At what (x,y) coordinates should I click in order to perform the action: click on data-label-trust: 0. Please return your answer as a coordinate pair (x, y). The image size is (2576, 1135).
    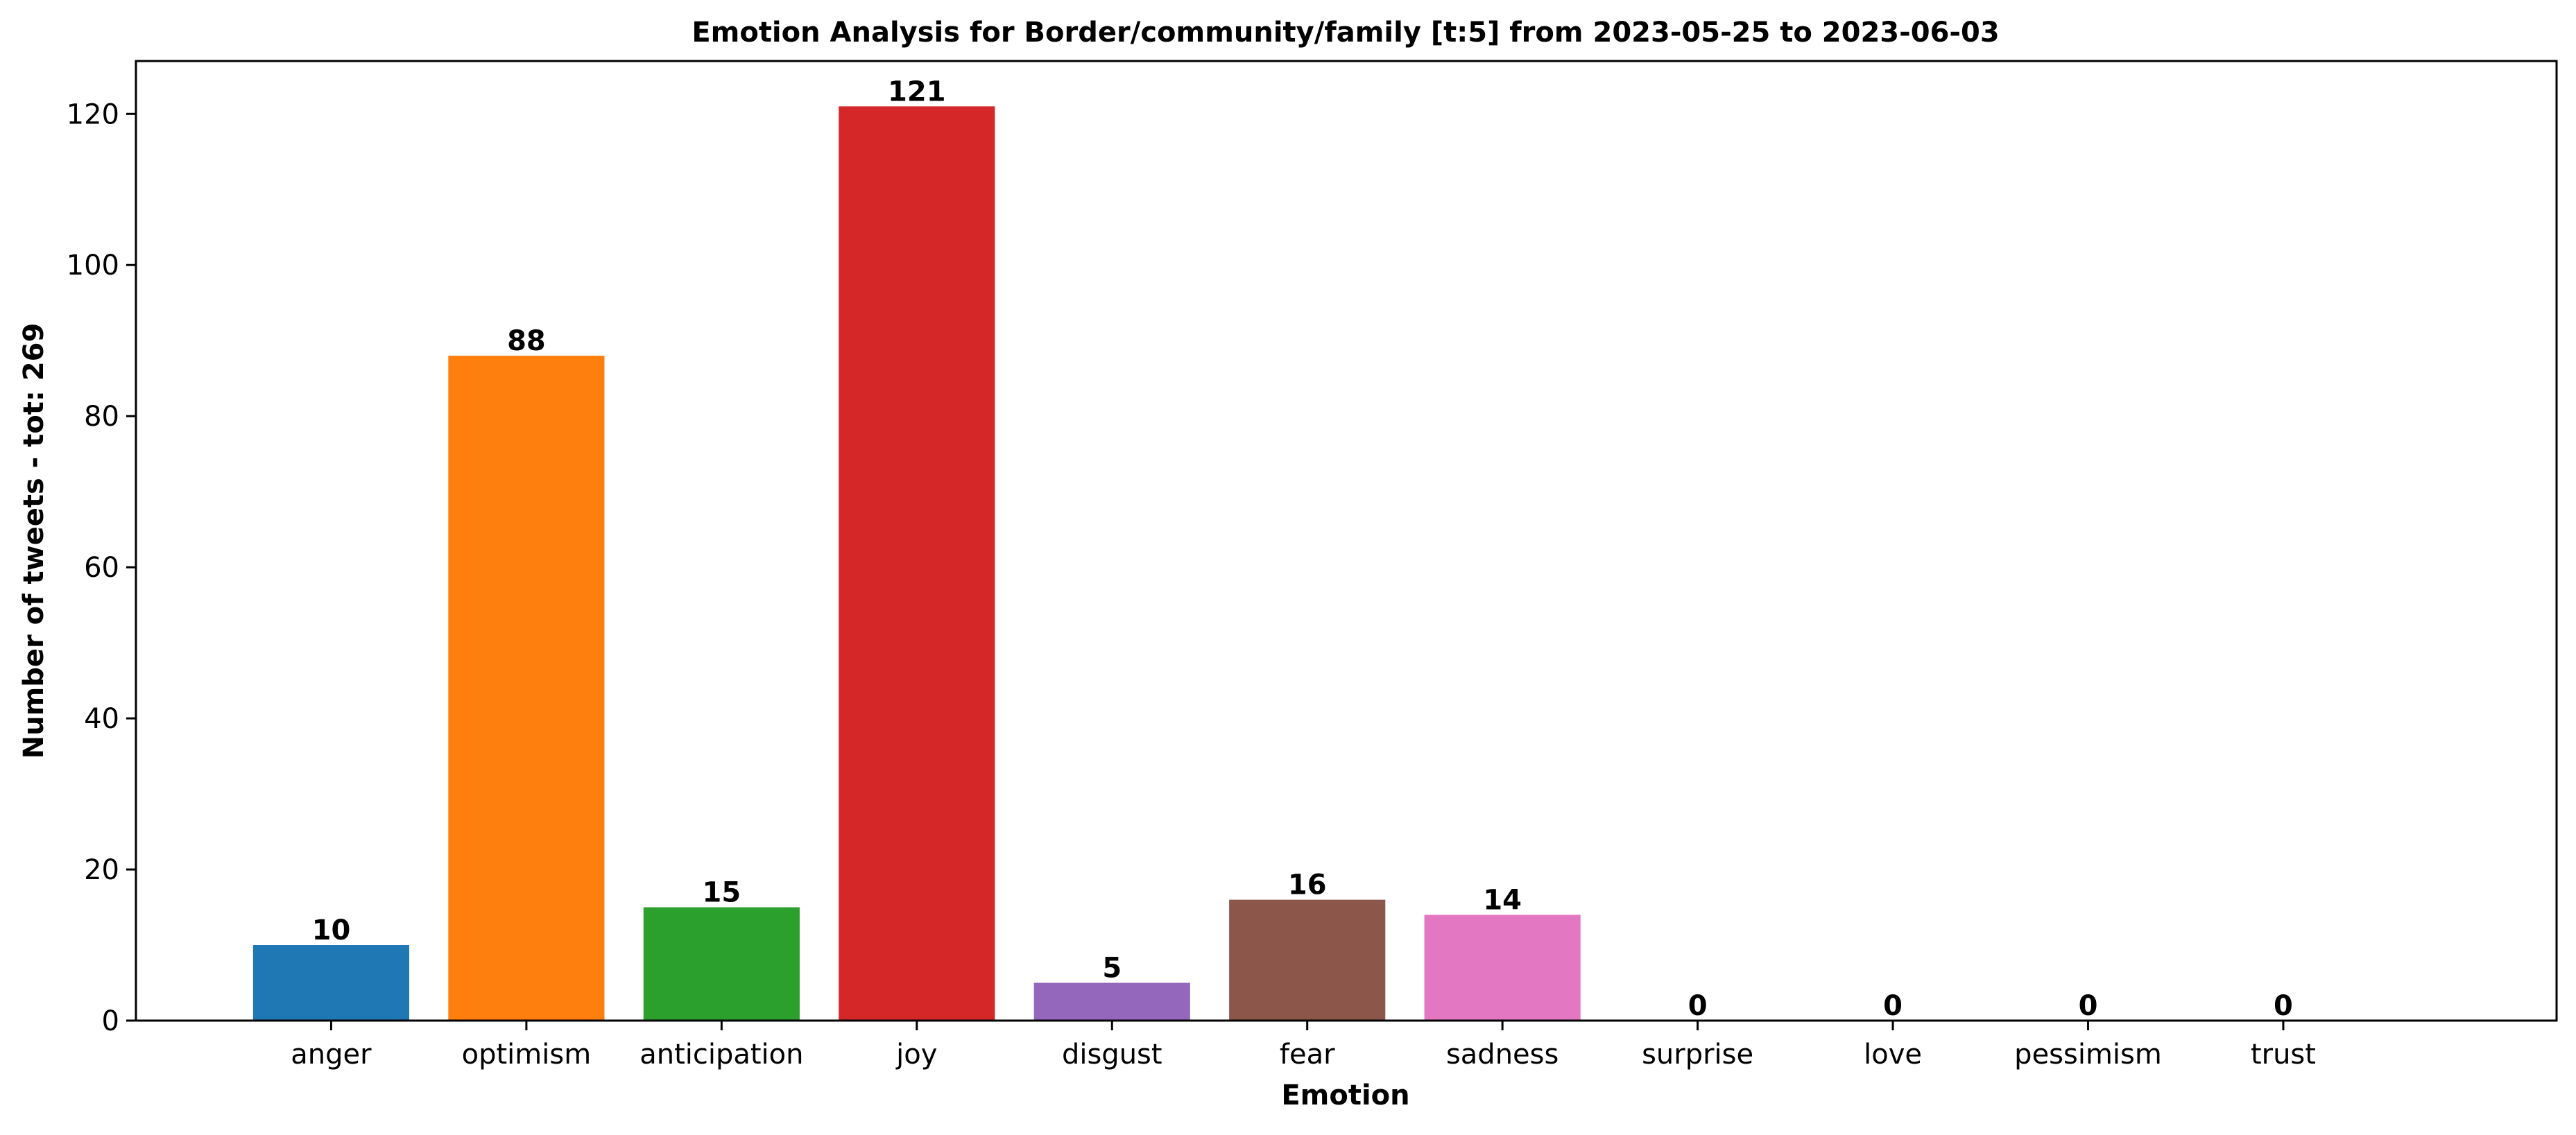
    Looking at the image, I should click on (2283, 1006).